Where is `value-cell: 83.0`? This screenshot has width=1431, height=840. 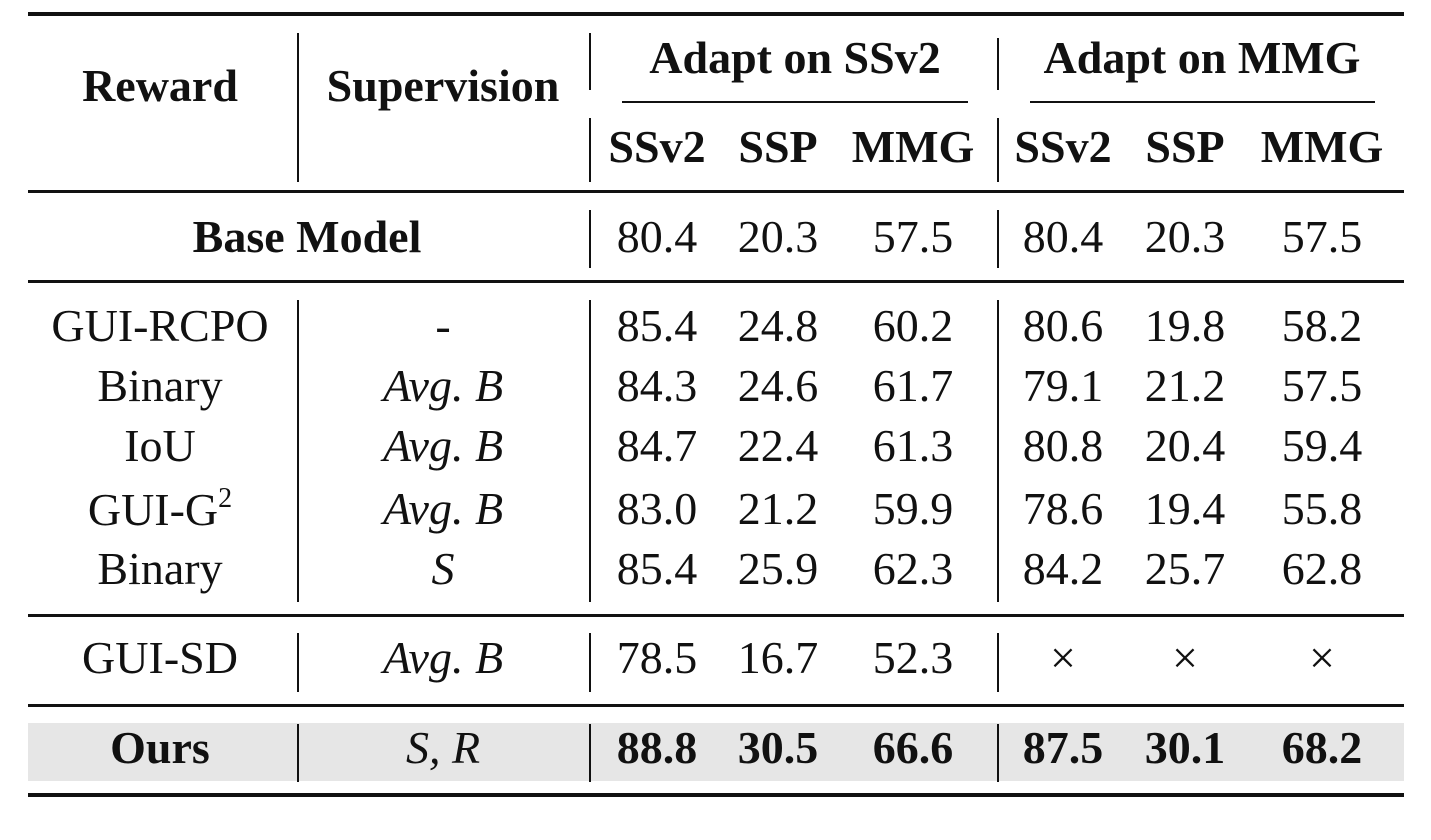
value-cell: 83.0 is located at coordinates (657, 508).